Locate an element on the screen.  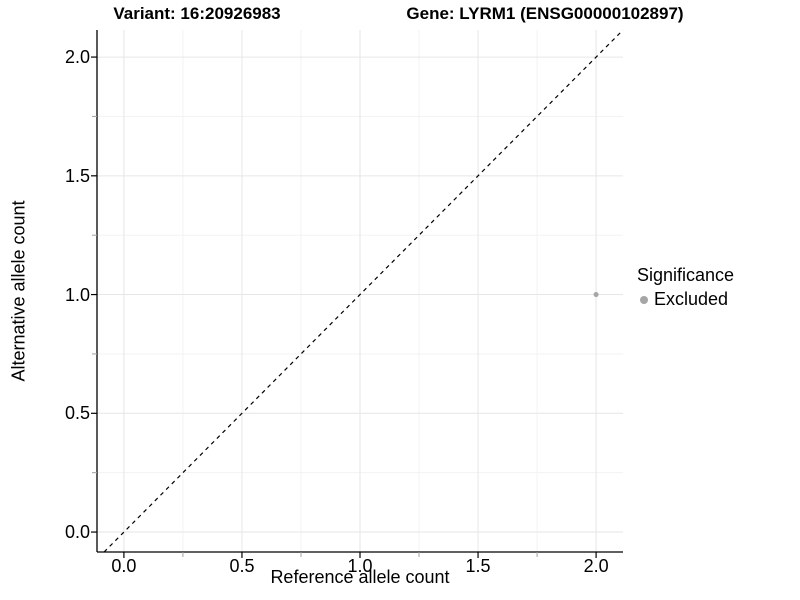
x-tick-label: 0.0 is located at coordinates (124, 566).